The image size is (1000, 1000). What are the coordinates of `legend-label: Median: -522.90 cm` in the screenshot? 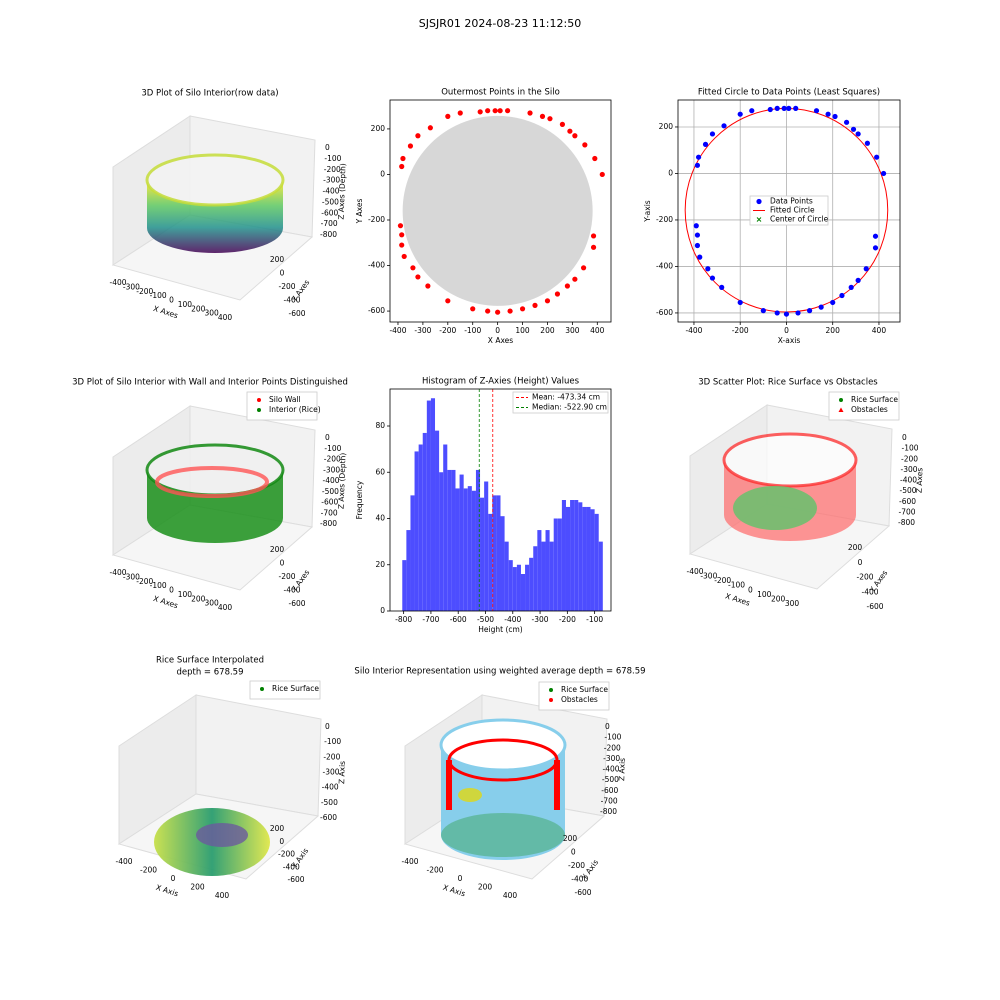 It's located at (569, 407).